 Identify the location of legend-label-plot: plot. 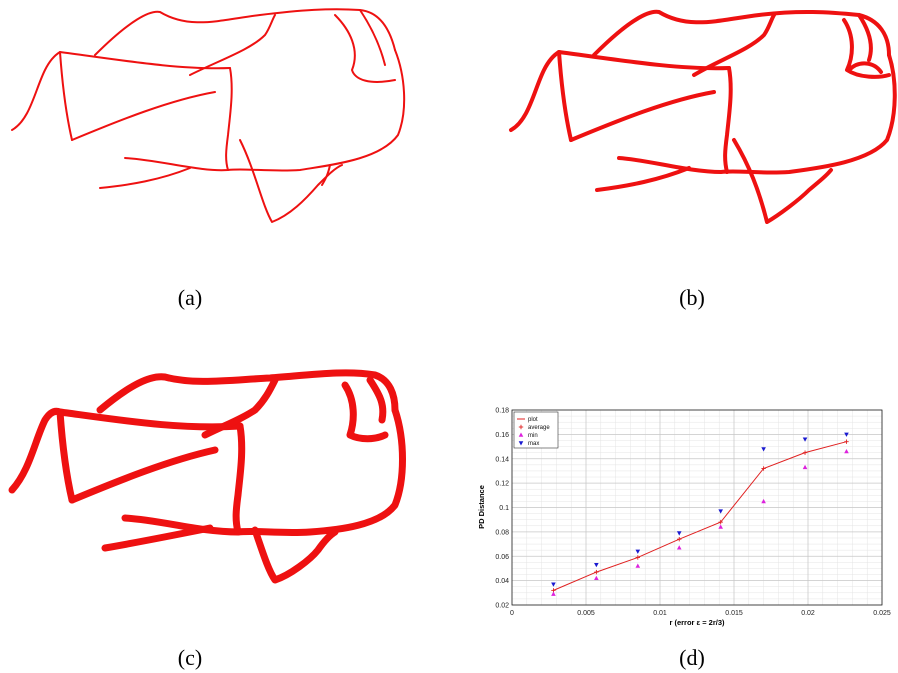
(533, 420).